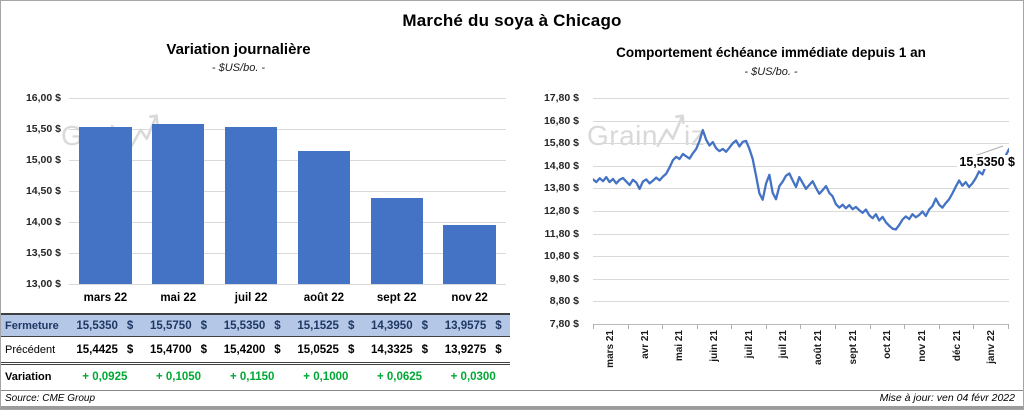  What do you see at coordinates (178, 298) in the screenshot?
I see `bar-category-label: mai 22` at bounding box center [178, 298].